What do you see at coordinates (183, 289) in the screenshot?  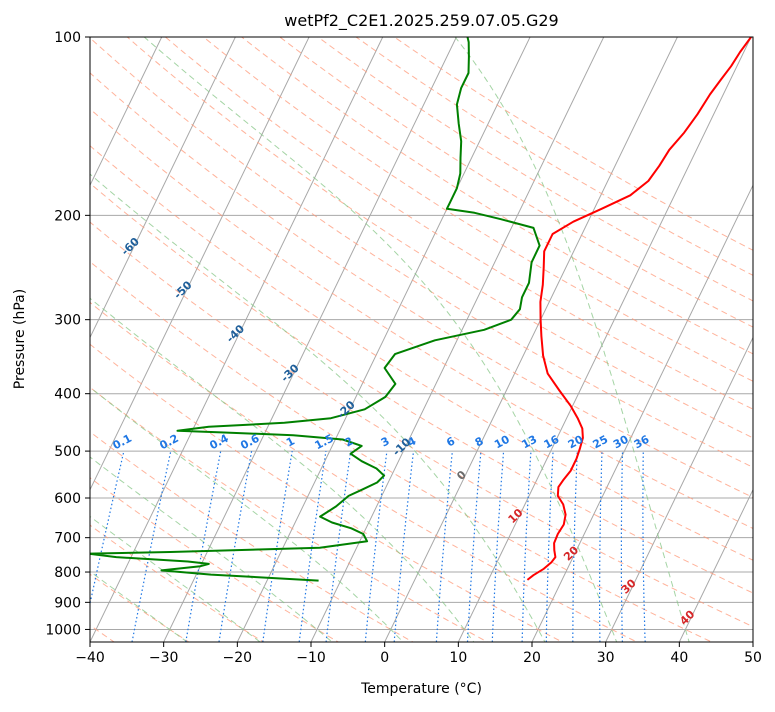 I see `isotherm-label: -50` at bounding box center [183, 289].